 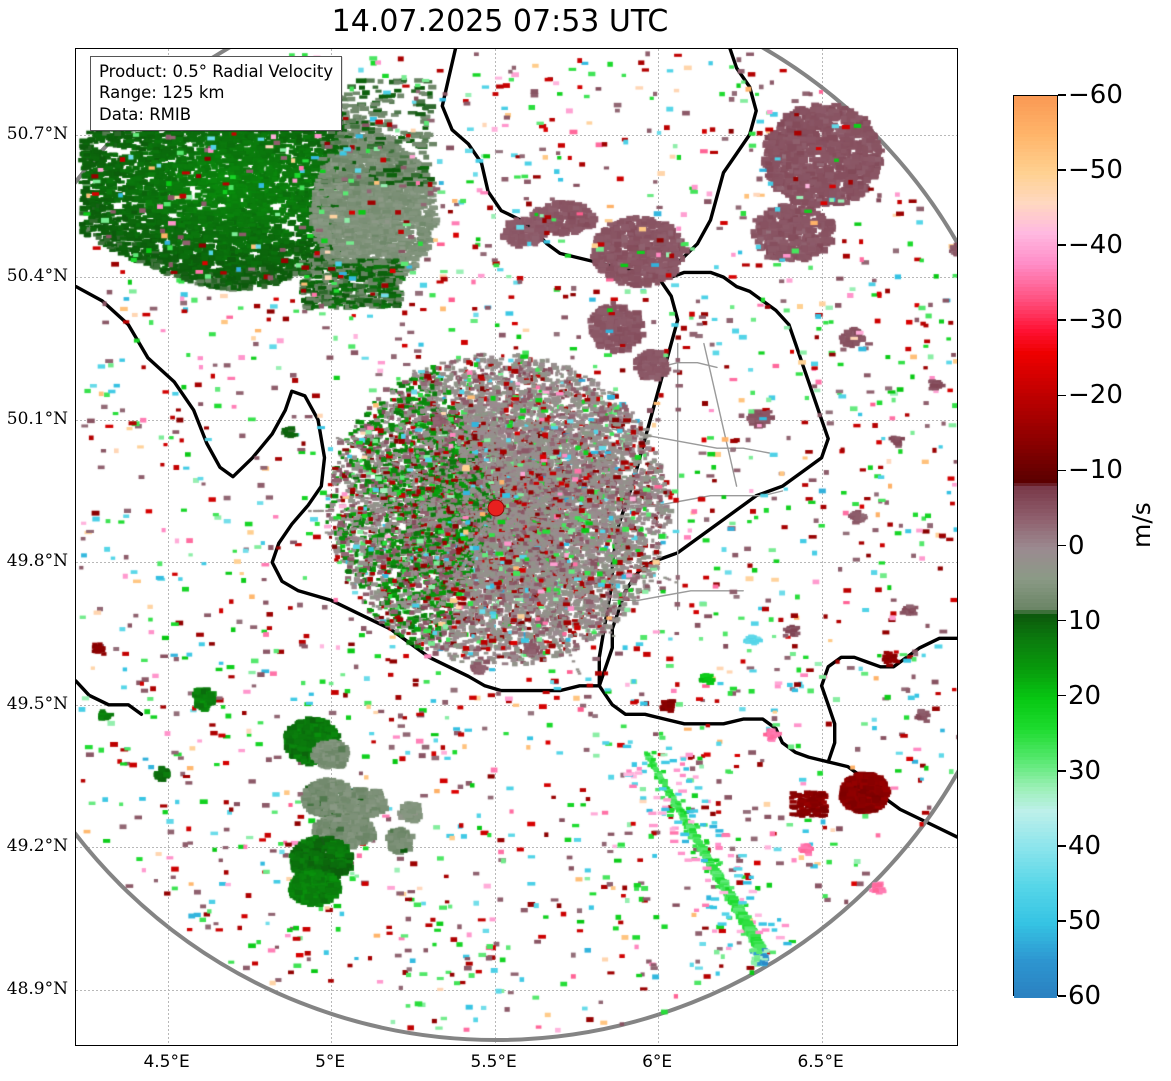 I want to click on colorbar-tick-label: 40, so click(x=1085, y=845).